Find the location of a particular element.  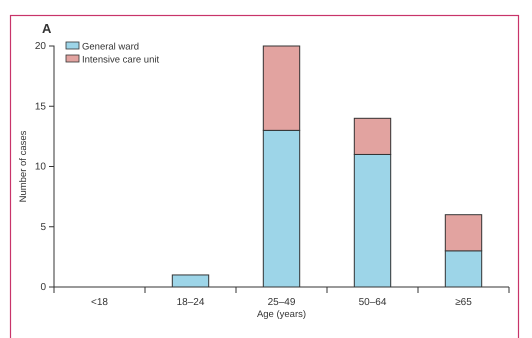

y-tick-label: 5 is located at coordinates (43, 227).